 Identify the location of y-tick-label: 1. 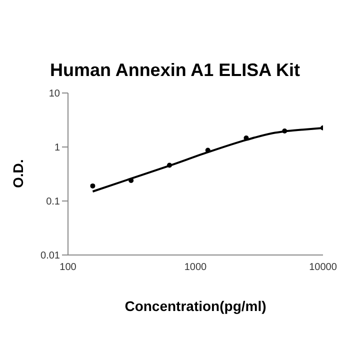
(57, 148).